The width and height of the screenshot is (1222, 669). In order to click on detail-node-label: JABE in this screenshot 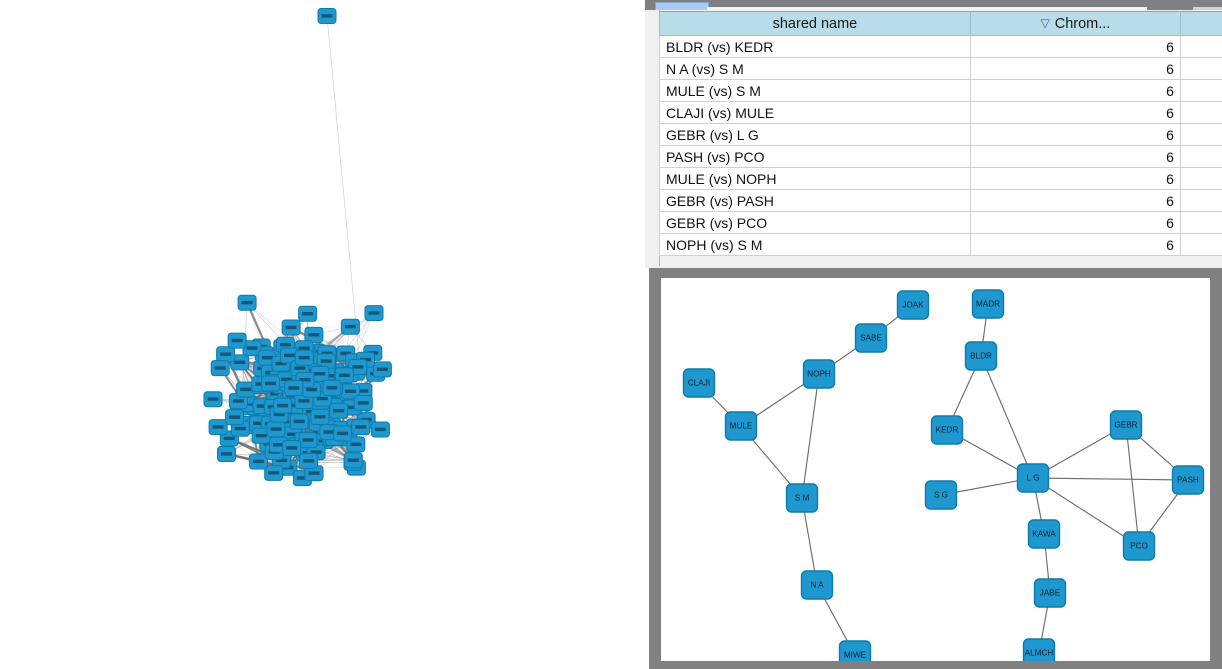, I will do `click(1050, 593)`.